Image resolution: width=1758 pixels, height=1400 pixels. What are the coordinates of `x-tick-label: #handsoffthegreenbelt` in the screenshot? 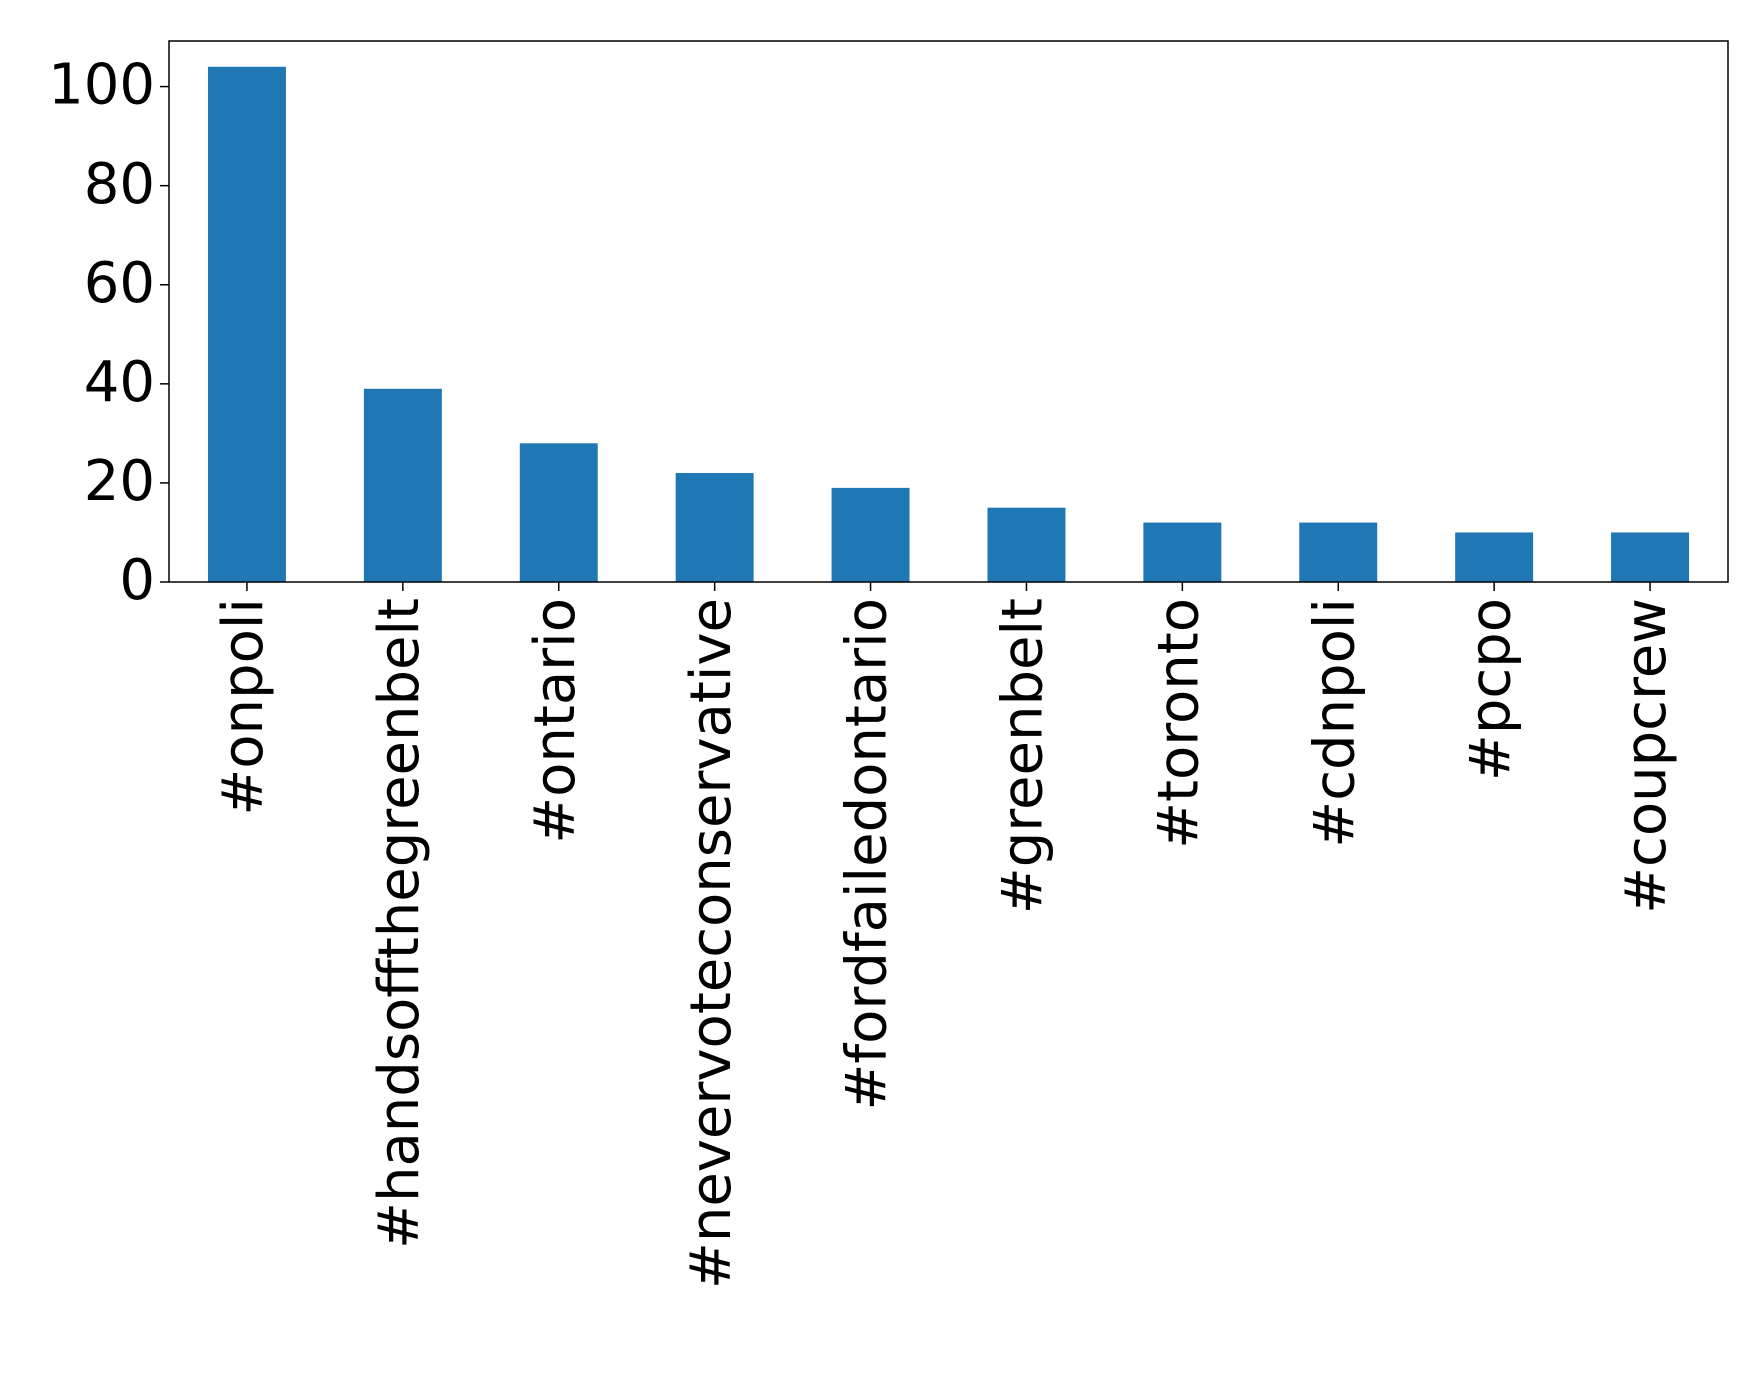 It's located at (399, 923).